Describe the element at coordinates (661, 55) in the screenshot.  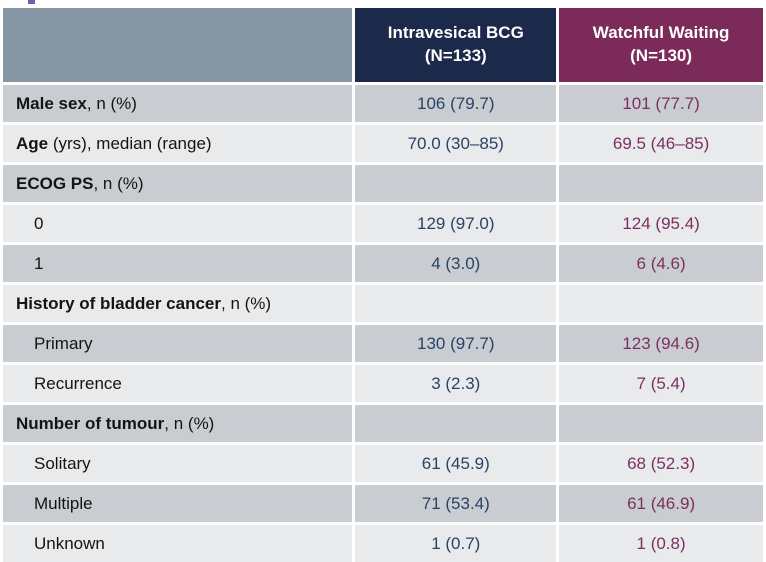
I see `ww-header-line2: (N=130)` at that location.